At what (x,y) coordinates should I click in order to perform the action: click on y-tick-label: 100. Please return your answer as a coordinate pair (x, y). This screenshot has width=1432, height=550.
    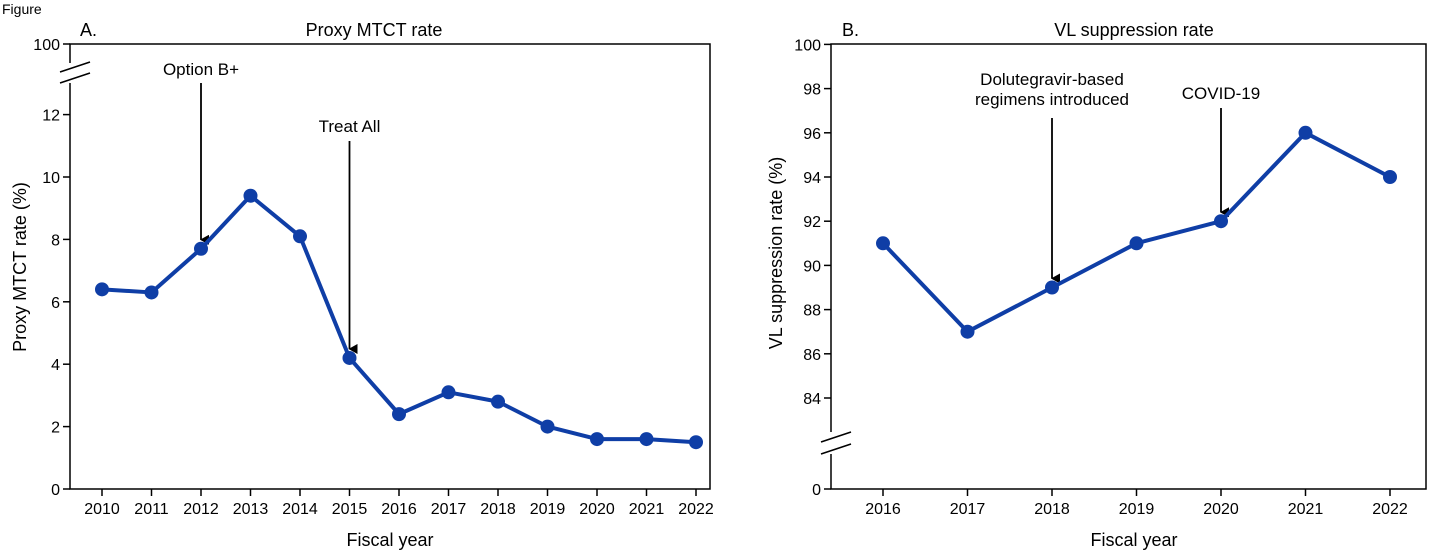
    Looking at the image, I should click on (807, 45).